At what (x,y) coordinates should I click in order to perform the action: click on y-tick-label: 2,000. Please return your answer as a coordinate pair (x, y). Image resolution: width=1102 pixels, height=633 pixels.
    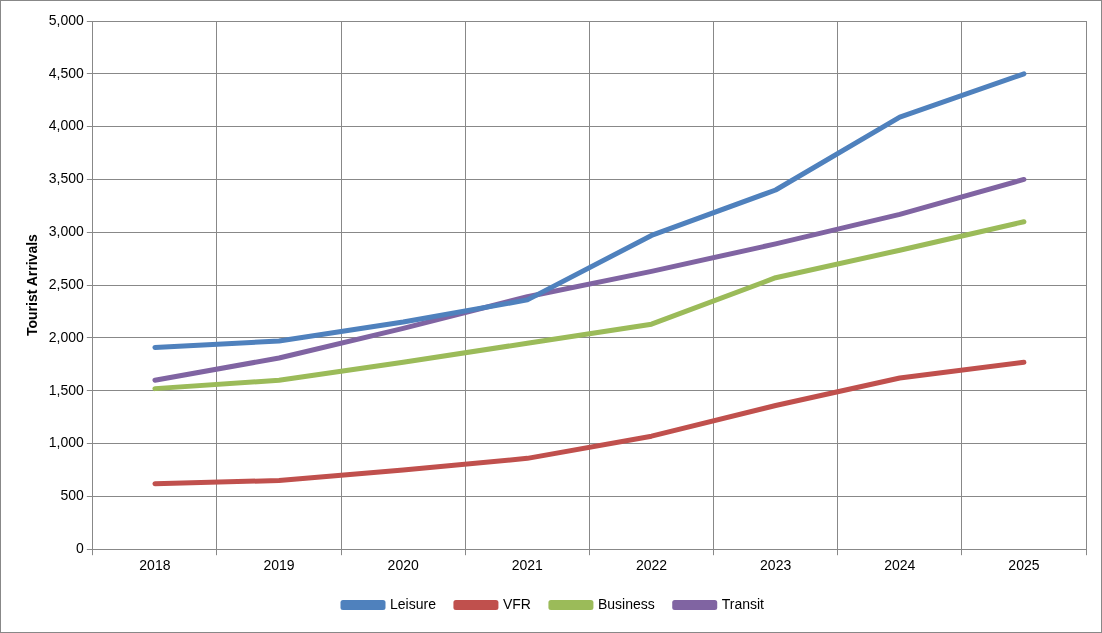
    Looking at the image, I should click on (66, 336).